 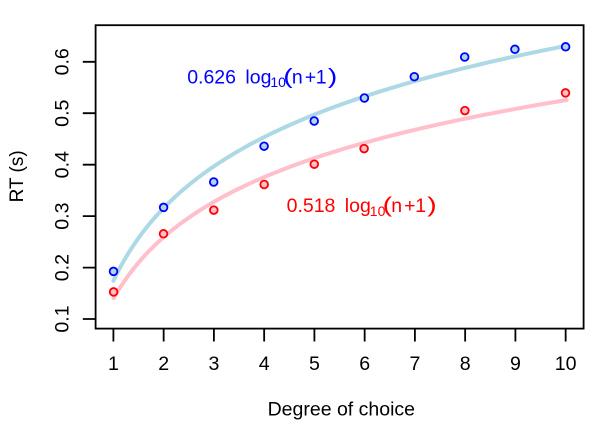 What do you see at coordinates (465, 364) in the screenshot?
I see `svg-text: 8` at bounding box center [465, 364].